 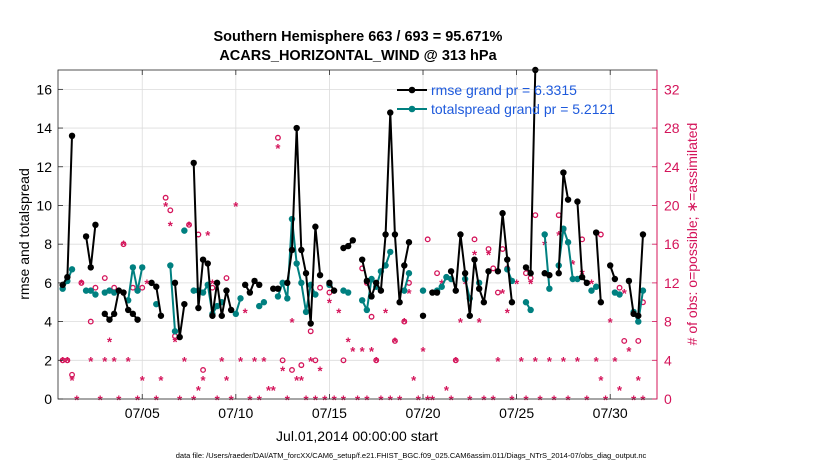 I want to click on y-axis-left-label: rmse and totalspread, so click(x=24, y=234).